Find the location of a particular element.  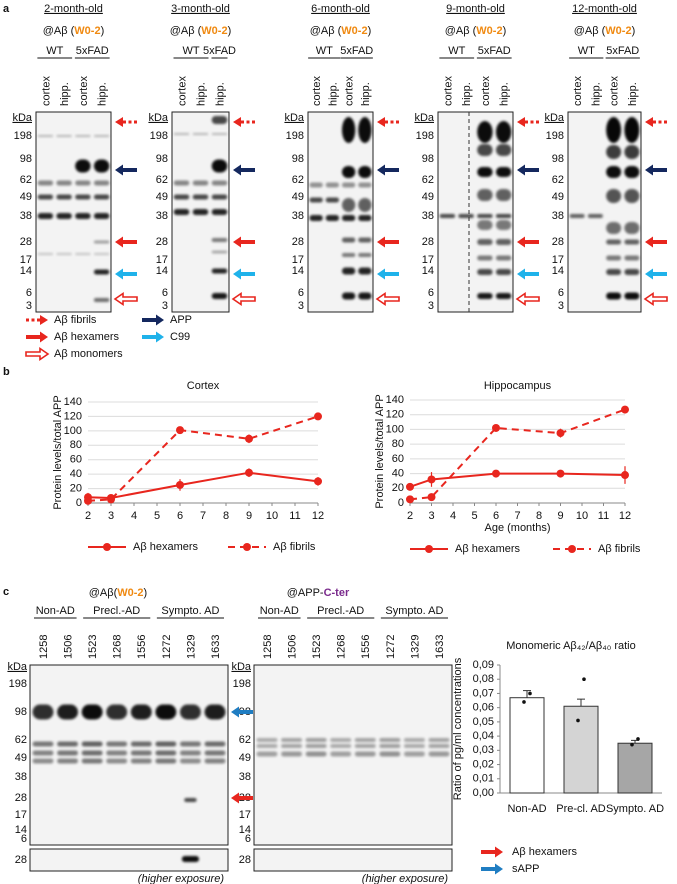

x-tick-label: 2 is located at coordinates (88, 516).